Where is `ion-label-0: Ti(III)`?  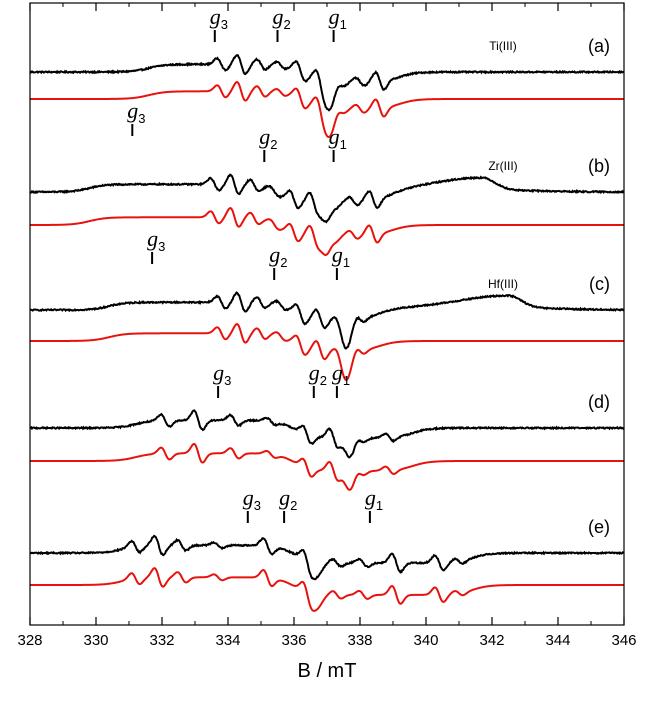 ion-label-0: Ti(III) is located at coordinates (503, 46).